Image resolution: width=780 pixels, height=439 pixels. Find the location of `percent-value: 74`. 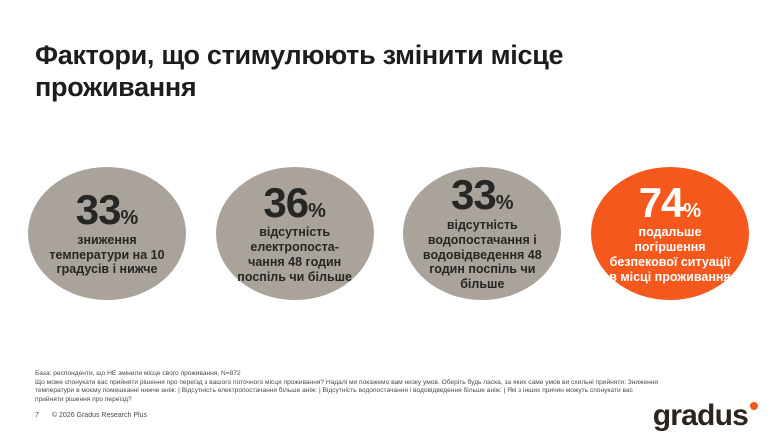

percent-value: 74 is located at coordinates (661, 202).